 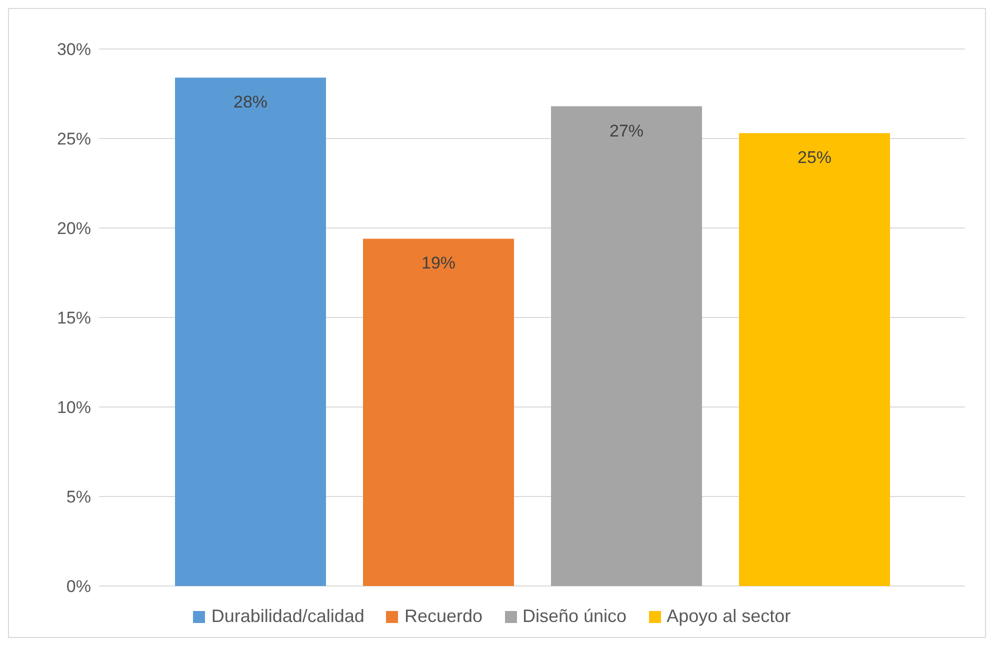 What do you see at coordinates (287, 616) in the screenshot?
I see `legend-label: Durabilidad/calidad` at bounding box center [287, 616].